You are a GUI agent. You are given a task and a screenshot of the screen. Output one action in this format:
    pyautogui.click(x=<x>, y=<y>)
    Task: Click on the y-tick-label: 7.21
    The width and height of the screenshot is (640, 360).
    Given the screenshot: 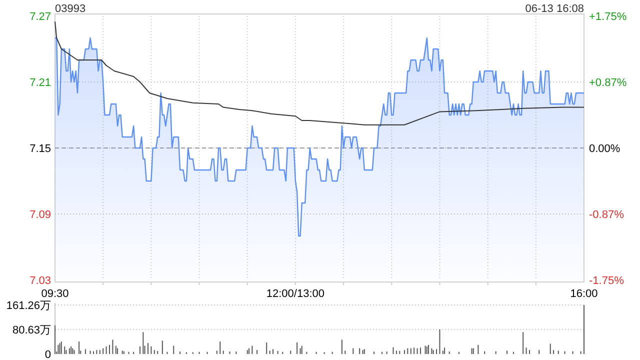 What is the action you would take?
    pyautogui.click(x=40, y=83)
    